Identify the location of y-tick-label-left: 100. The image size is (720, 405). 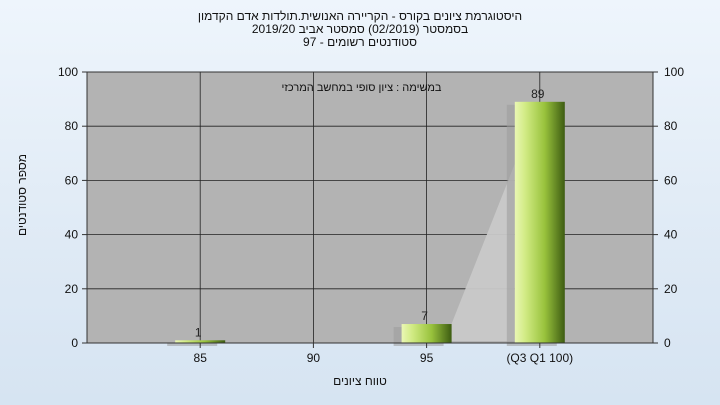
(68, 72).